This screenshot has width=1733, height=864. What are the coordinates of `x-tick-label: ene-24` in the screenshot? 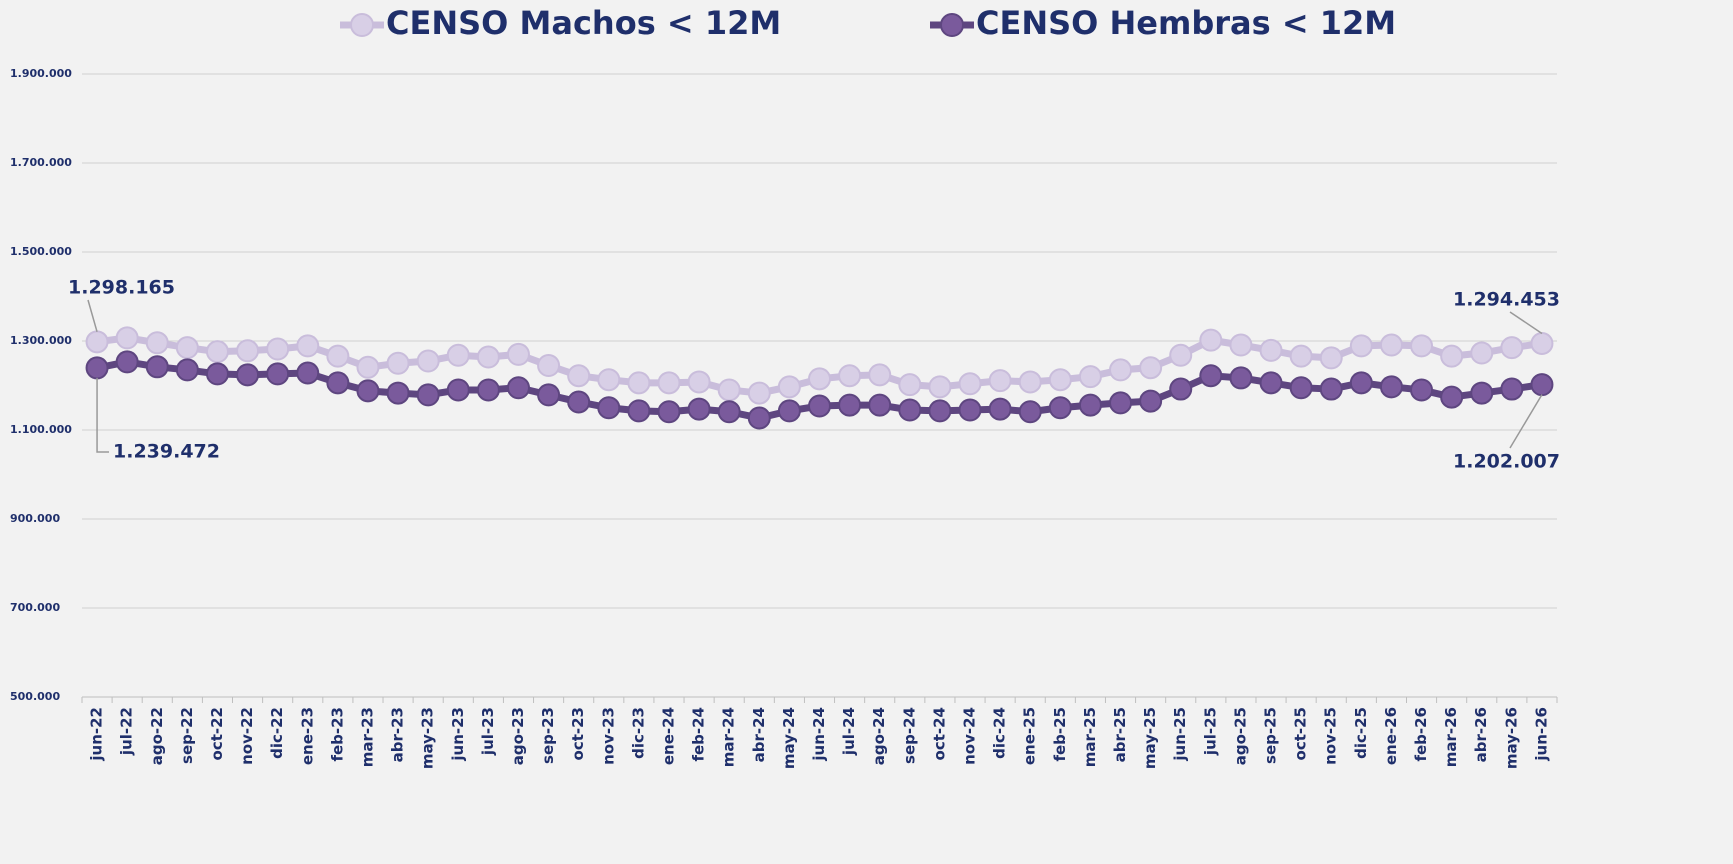 It's located at (668, 736).